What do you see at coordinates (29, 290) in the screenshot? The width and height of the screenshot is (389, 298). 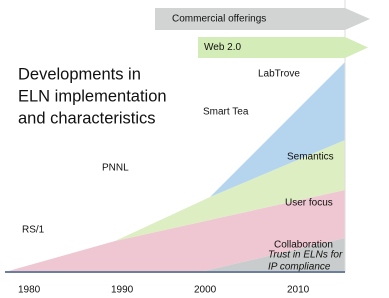 I see `axis-label: 1980` at bounding box center [29, 290].